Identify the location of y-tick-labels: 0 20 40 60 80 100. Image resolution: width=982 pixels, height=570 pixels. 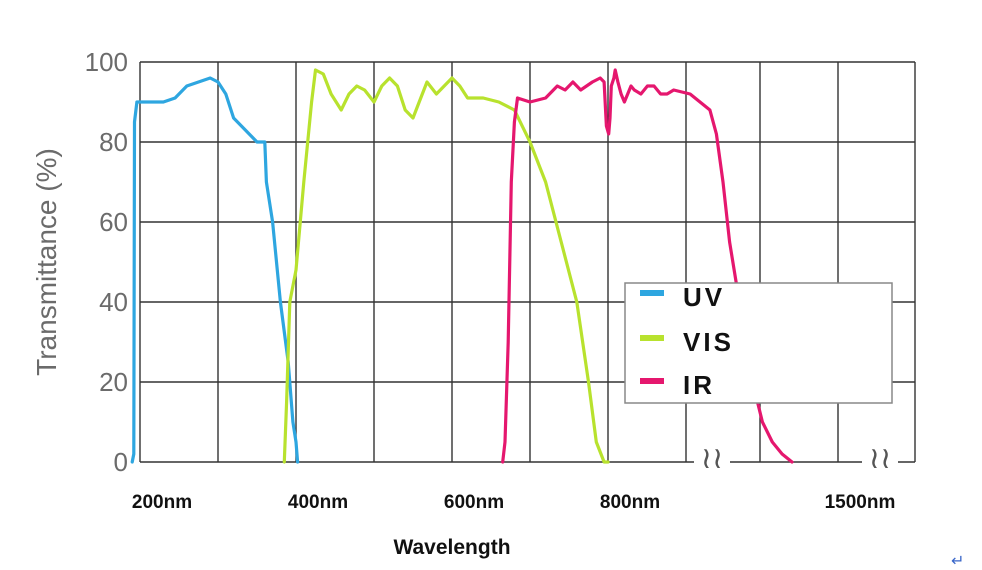
(106, 262).